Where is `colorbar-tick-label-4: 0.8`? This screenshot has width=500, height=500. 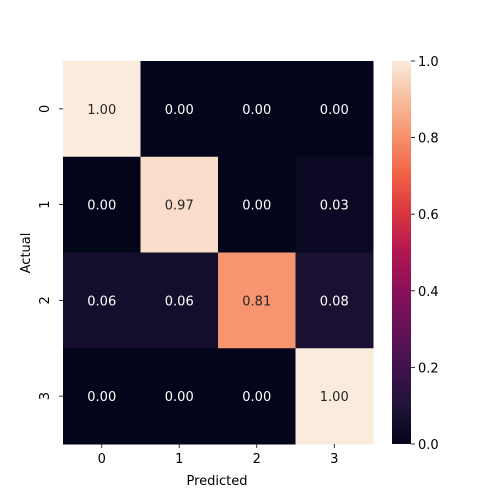
colorbar-tick-label-4: 0.8 is located at coordinates (428, 139).